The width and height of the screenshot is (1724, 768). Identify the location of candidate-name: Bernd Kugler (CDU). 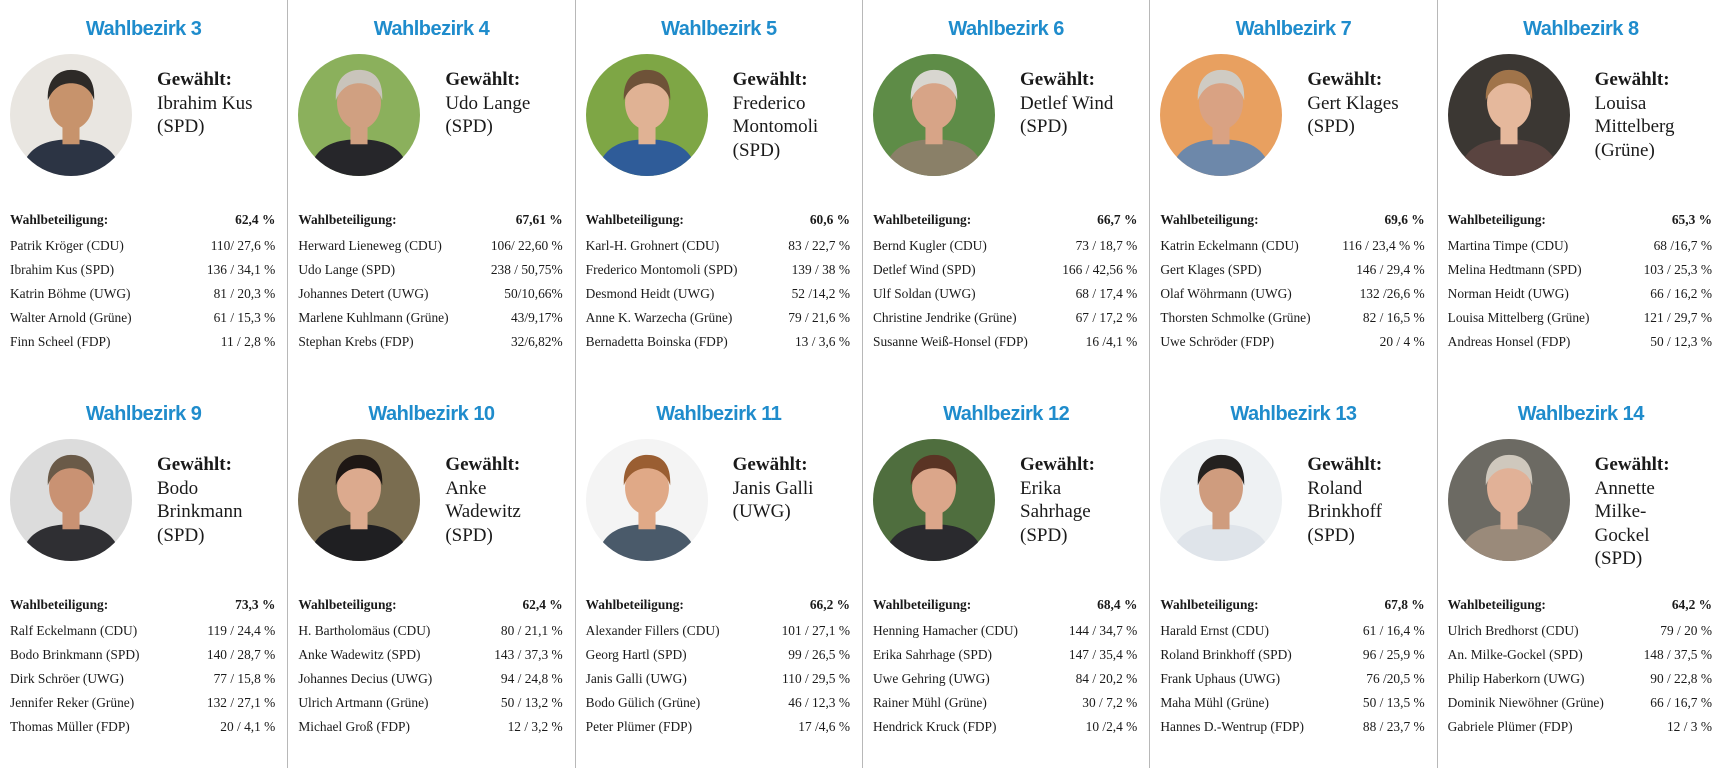
(930, 245).